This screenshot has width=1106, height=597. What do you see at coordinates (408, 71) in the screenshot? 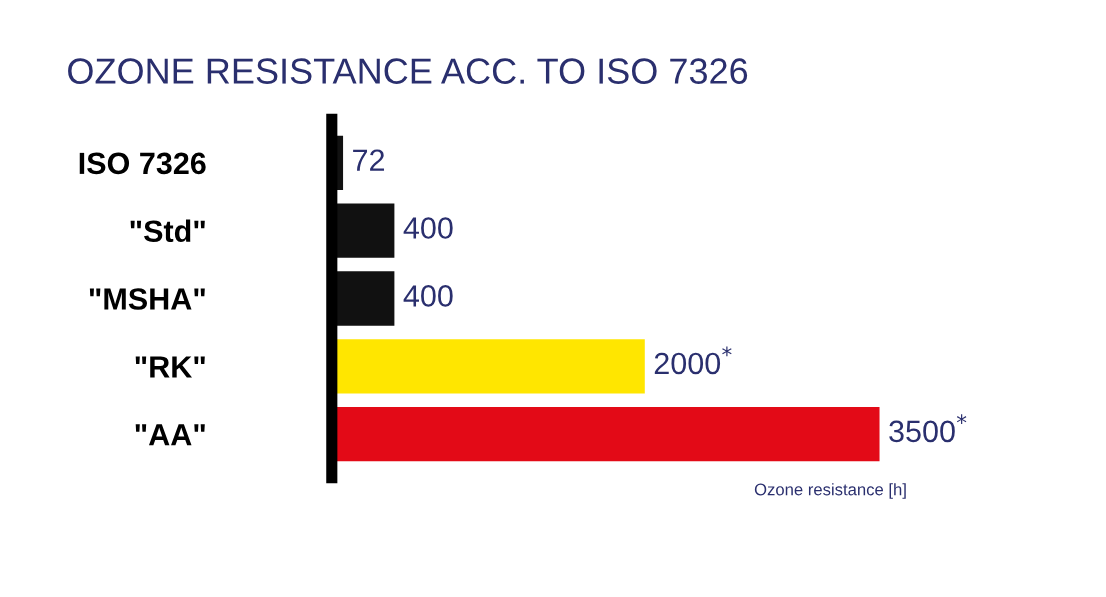
I see `chart-title: OZONE RESISTANCE ACC. TO ISO 7326` at bounding box center [408, 71].